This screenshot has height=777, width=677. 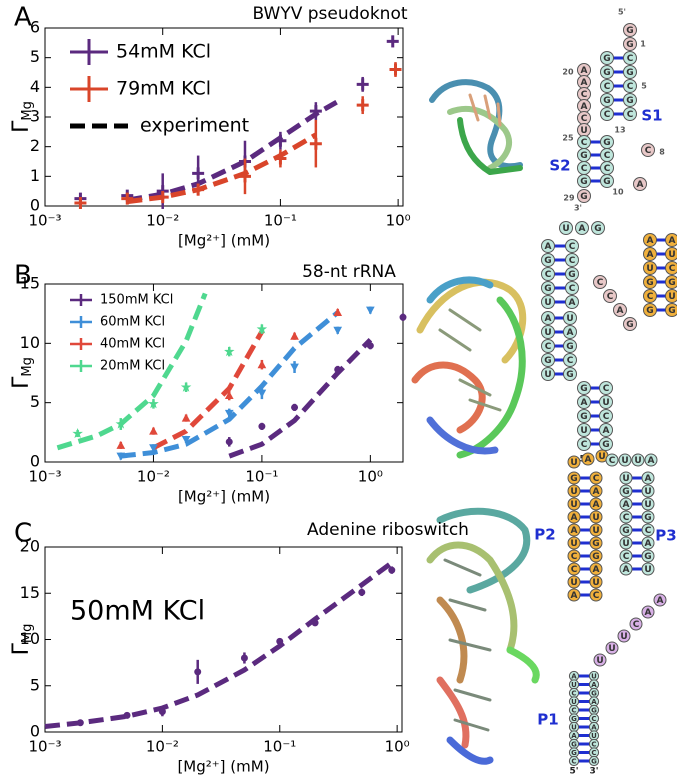 What do you see at coordinates (483, 636) in the screenshot?
I see `structure-3d-c` at bounding box center [483, 636].